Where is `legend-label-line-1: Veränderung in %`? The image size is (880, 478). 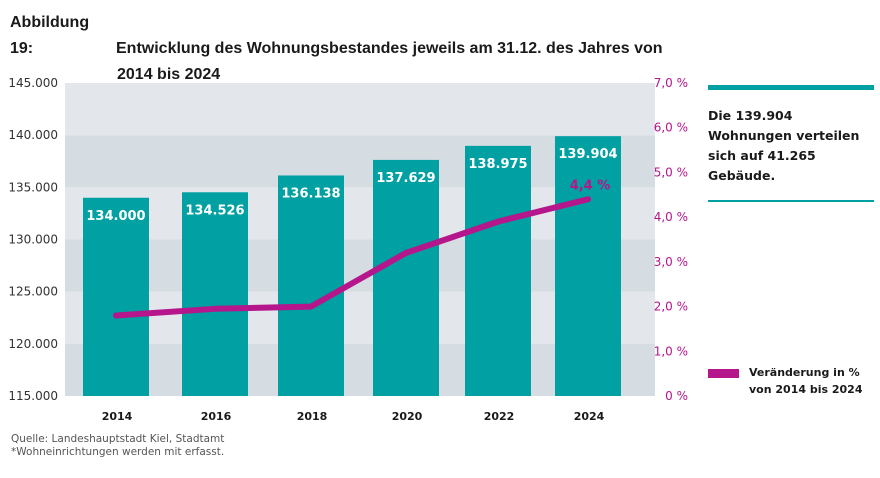 legend-label-line-1: Veränderung in % is located at coordinates (804, 372).